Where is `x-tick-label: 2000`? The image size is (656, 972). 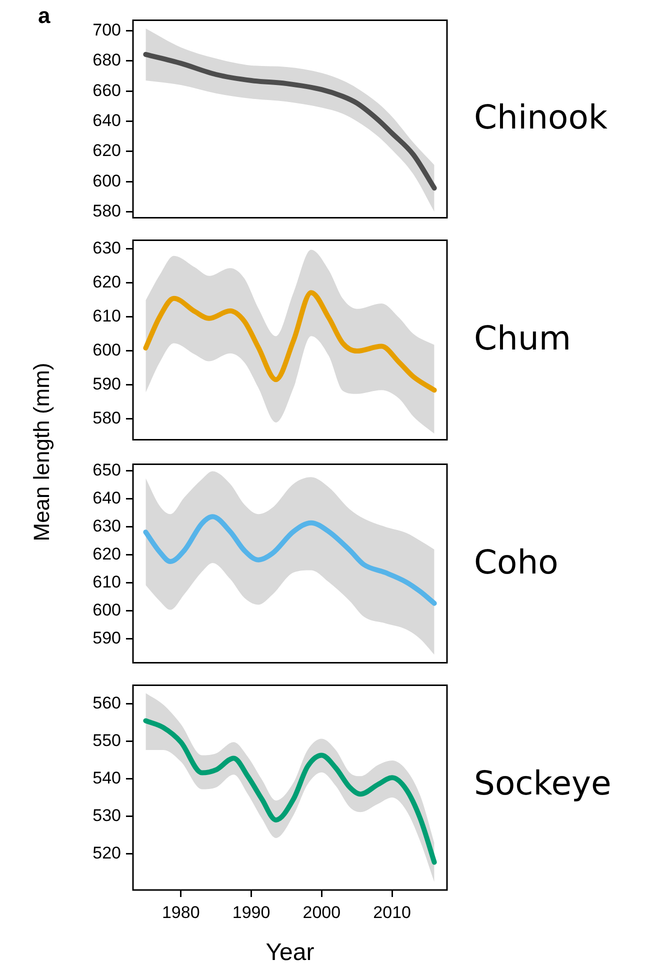
x-tick-label: 2000 is located at coordinates (321, 912).